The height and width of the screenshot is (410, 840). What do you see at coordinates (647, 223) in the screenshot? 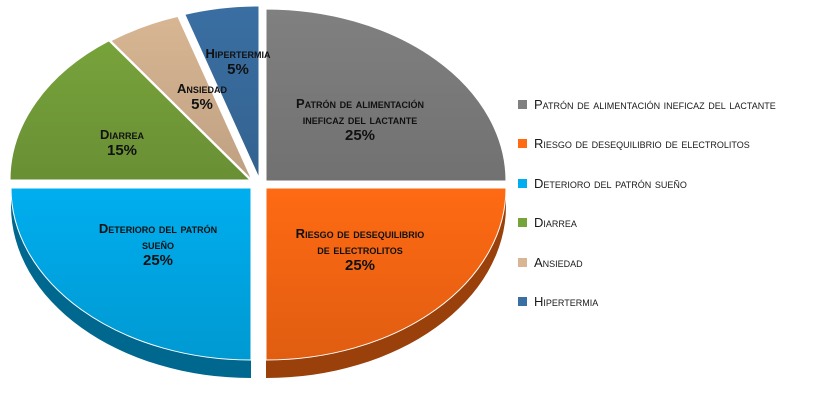
I see `legend-item: Diarrea` at bounding box center [647, 223].